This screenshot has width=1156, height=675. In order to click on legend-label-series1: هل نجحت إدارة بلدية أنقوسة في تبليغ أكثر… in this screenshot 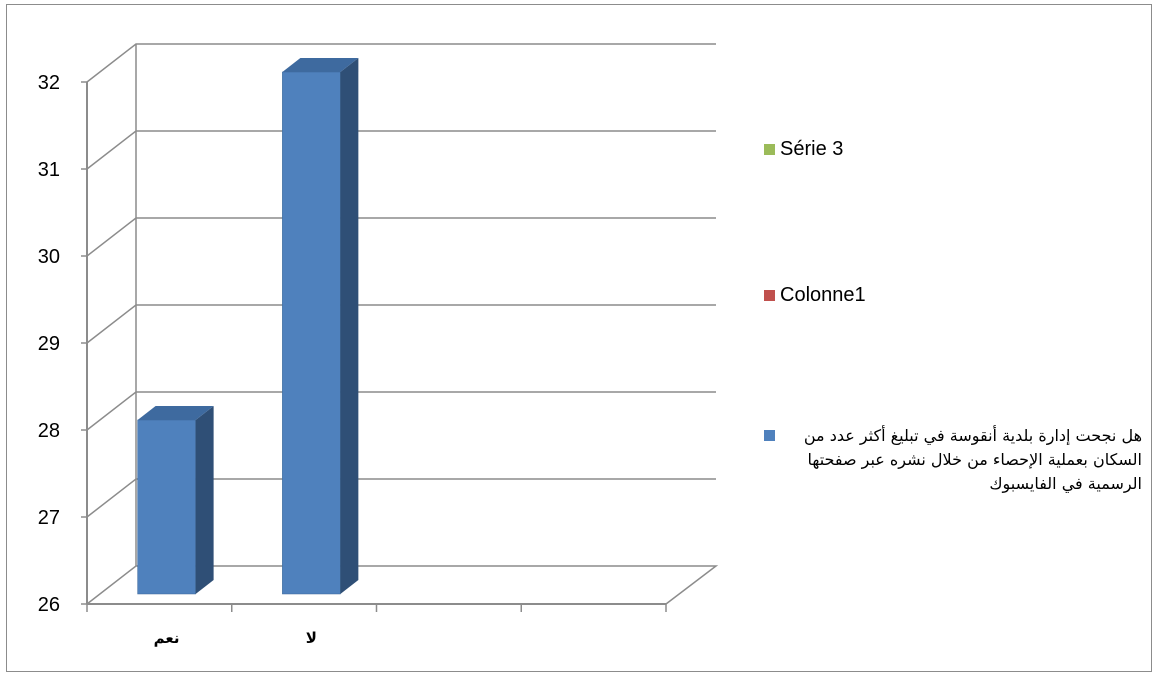, I will do `click(972, 459)`.